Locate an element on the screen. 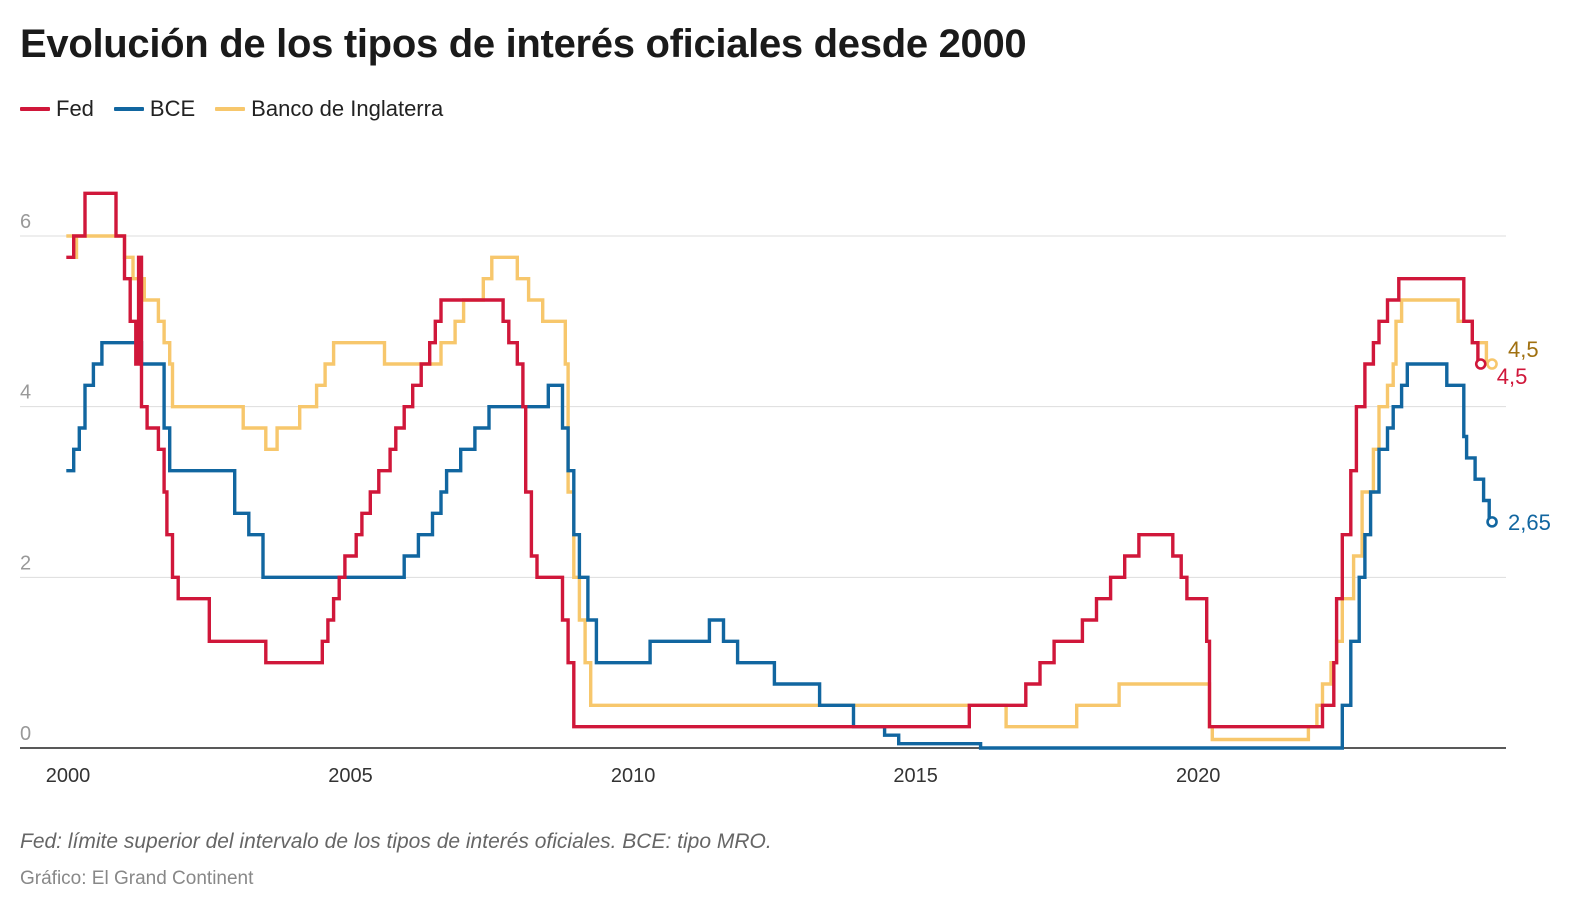 This screenshot has height=914, width=1572. legend-swatch-bce is located at coordinates (128, 109).